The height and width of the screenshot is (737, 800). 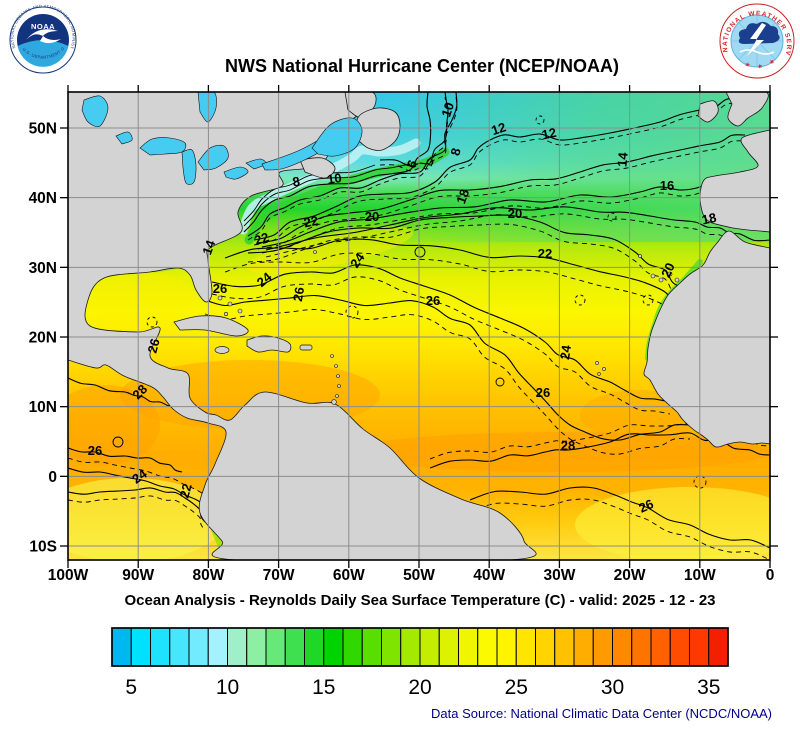 What do you see at coordinates (708, 687) in the screenshot?
I see `colorbar-tick-label: 35` at bounding box center [708, 687].